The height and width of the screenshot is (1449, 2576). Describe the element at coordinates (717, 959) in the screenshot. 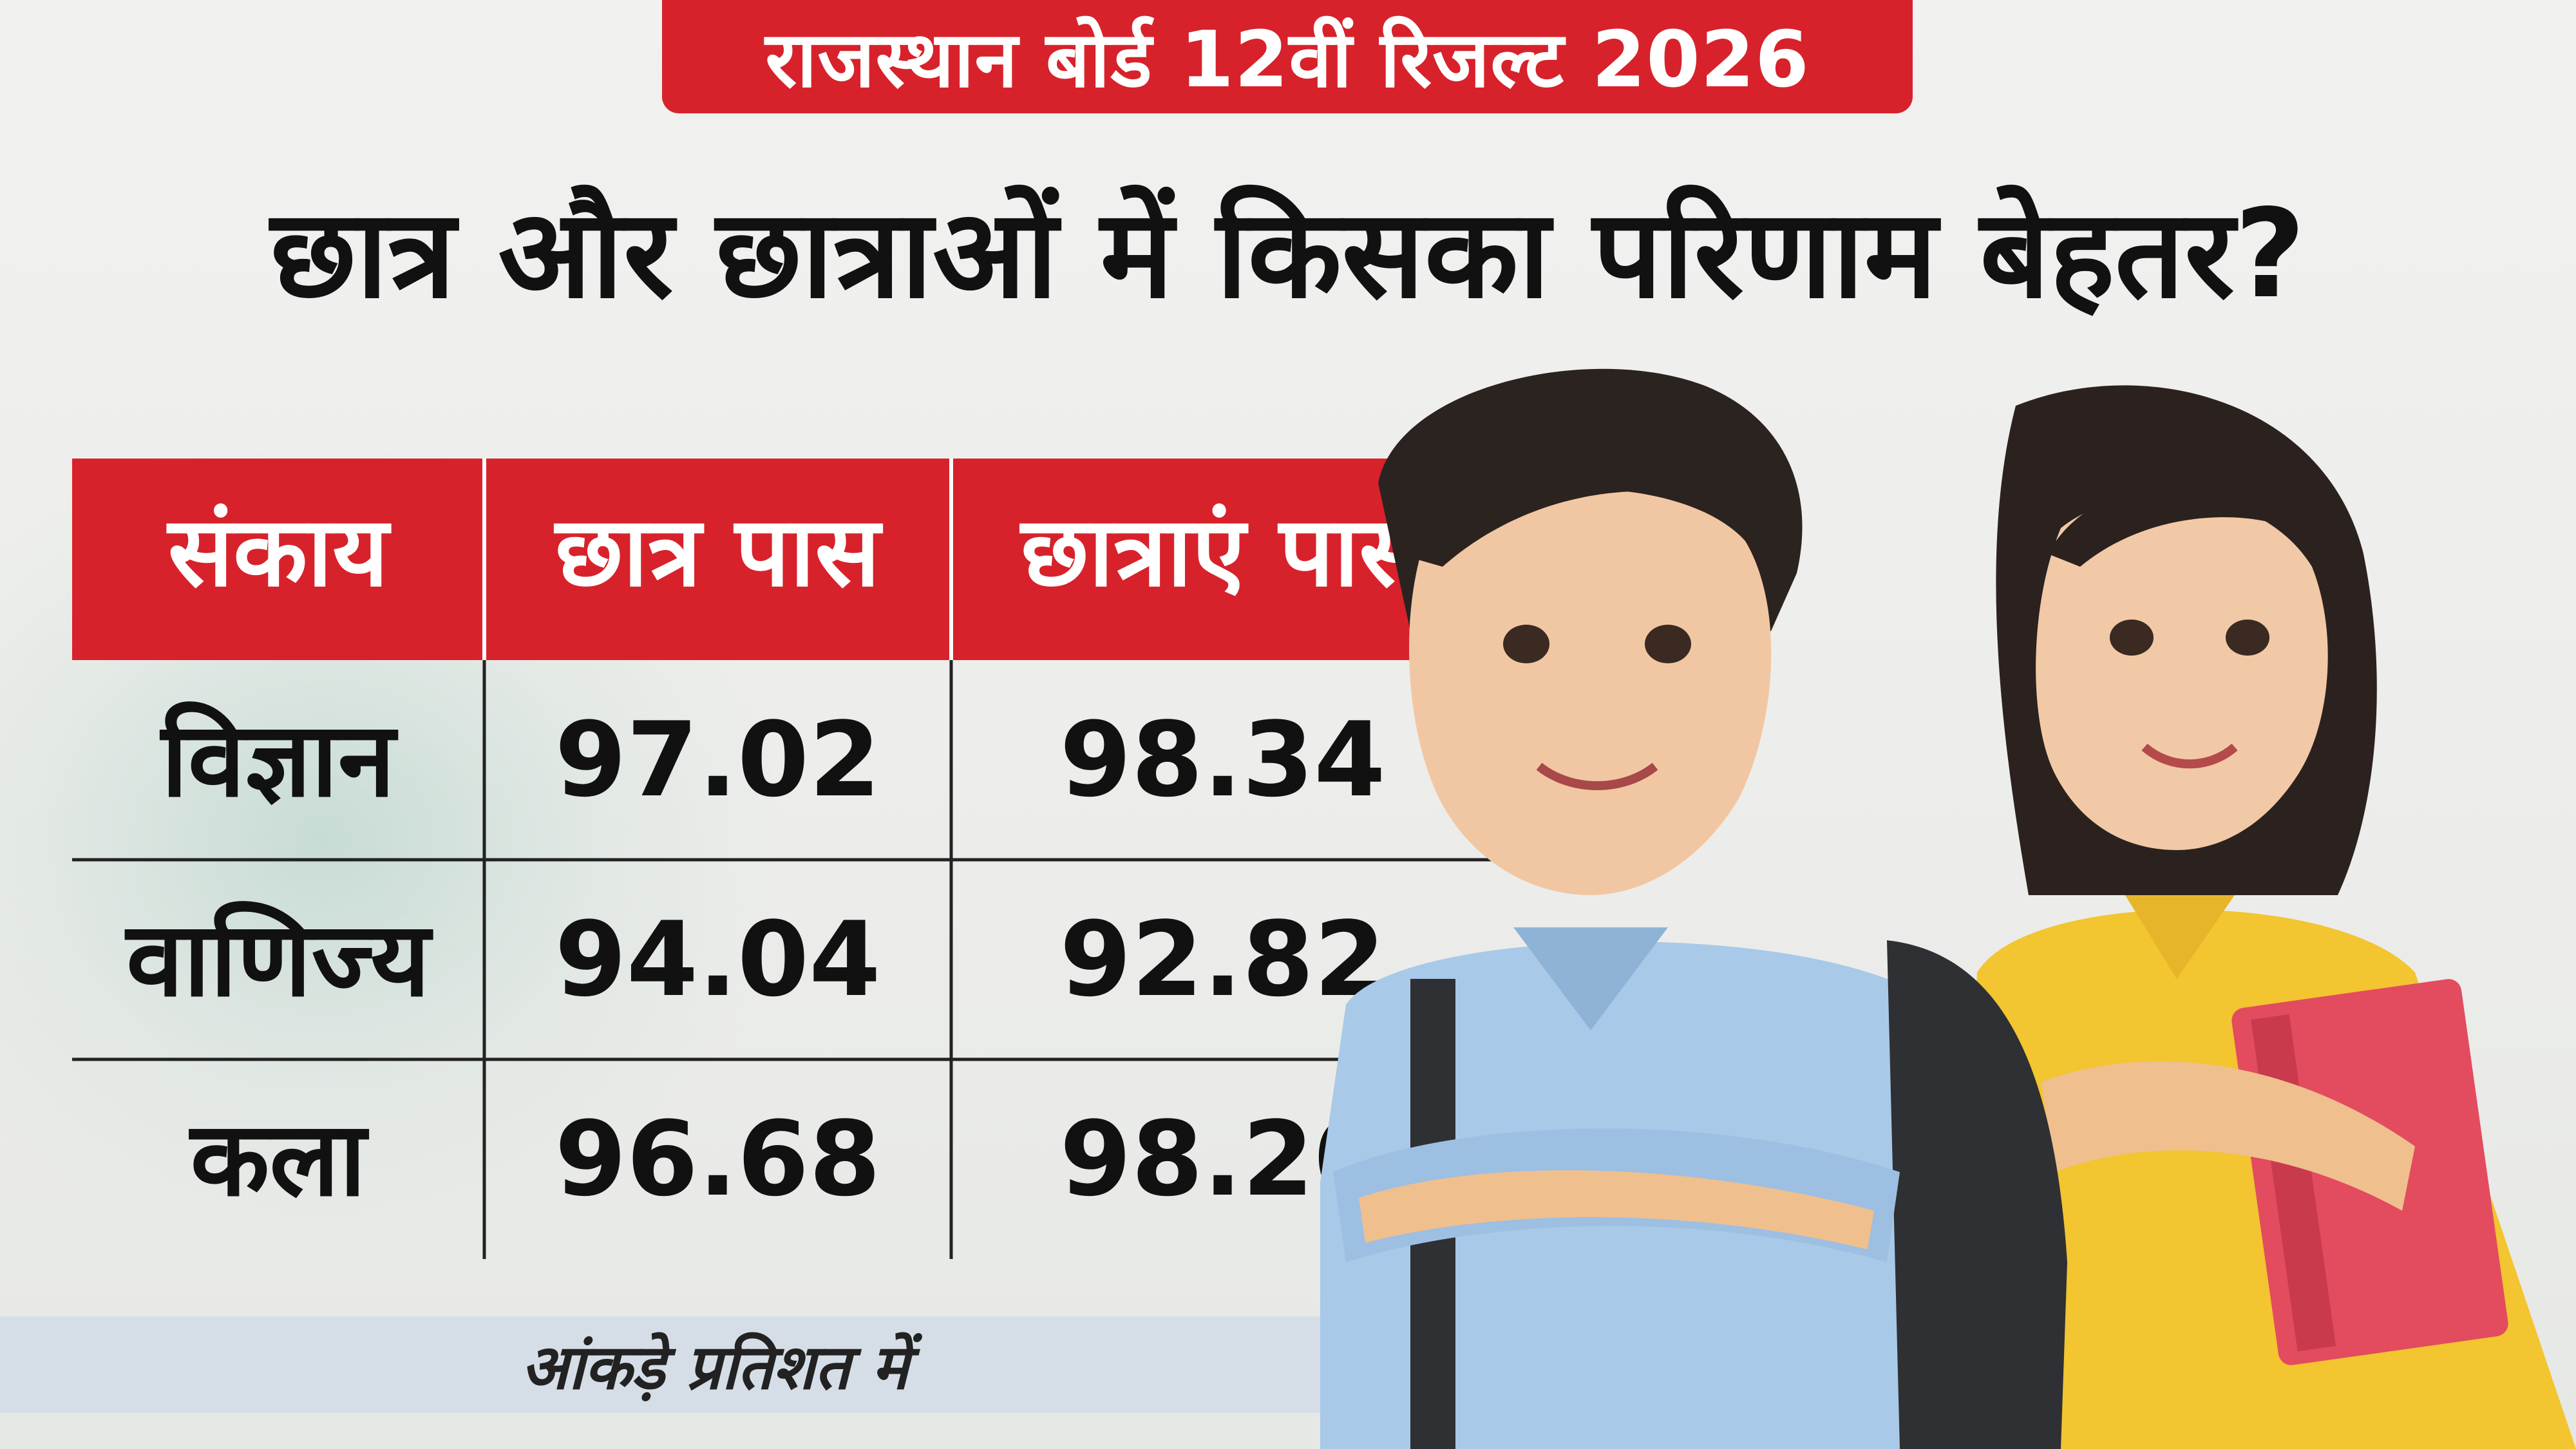

I see `table-cell-value: 94.04` at that location.